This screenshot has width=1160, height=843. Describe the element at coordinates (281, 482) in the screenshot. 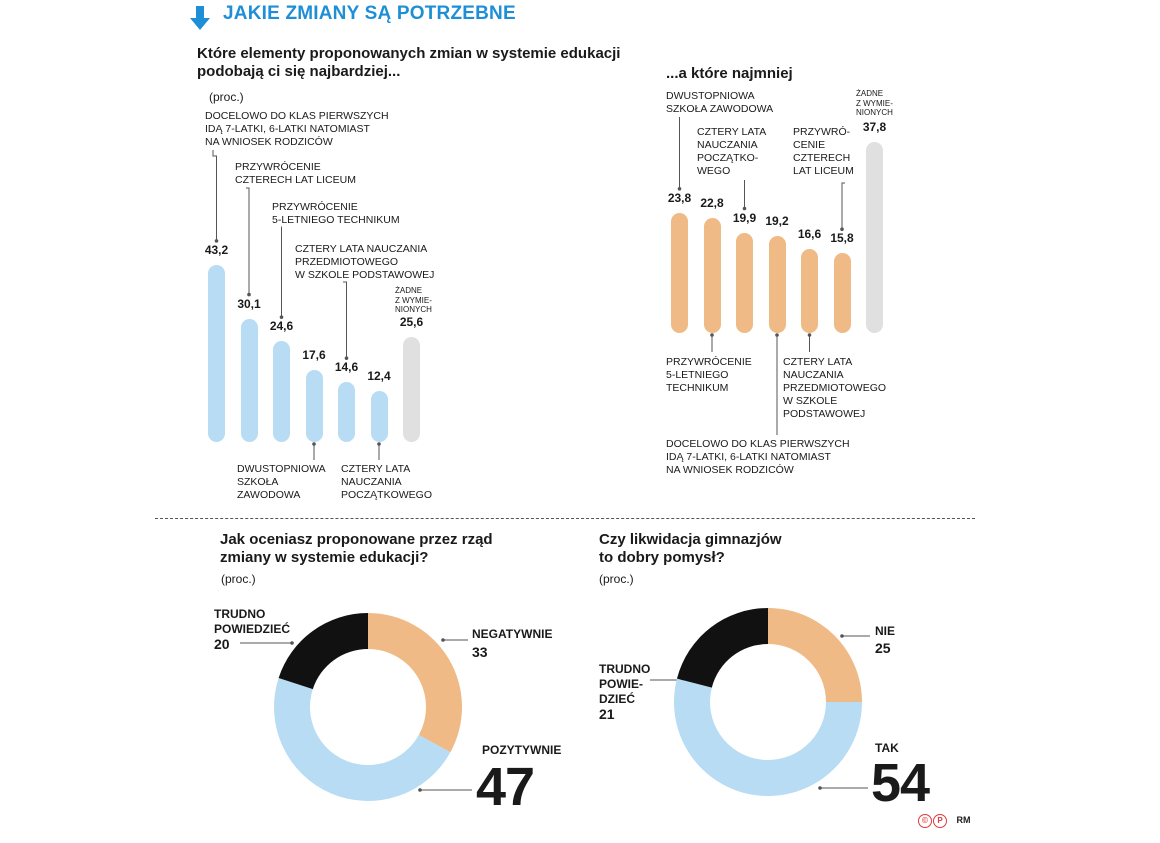

I see `left-label-3: DWUSTOPNIOWA SZKOŁA ZAWODOWA` at that location.